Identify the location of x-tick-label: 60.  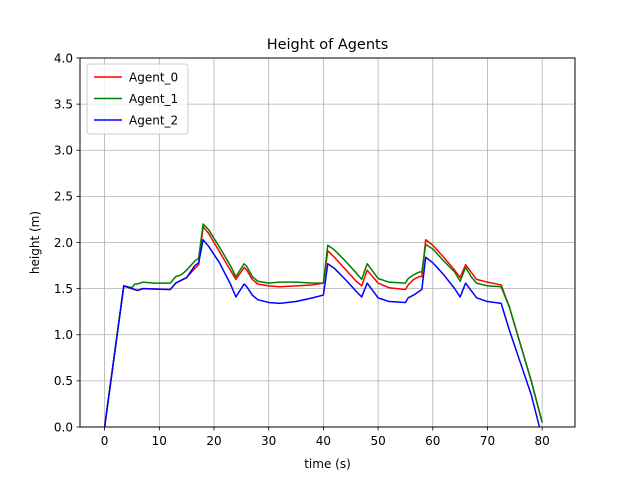
(432, 441).